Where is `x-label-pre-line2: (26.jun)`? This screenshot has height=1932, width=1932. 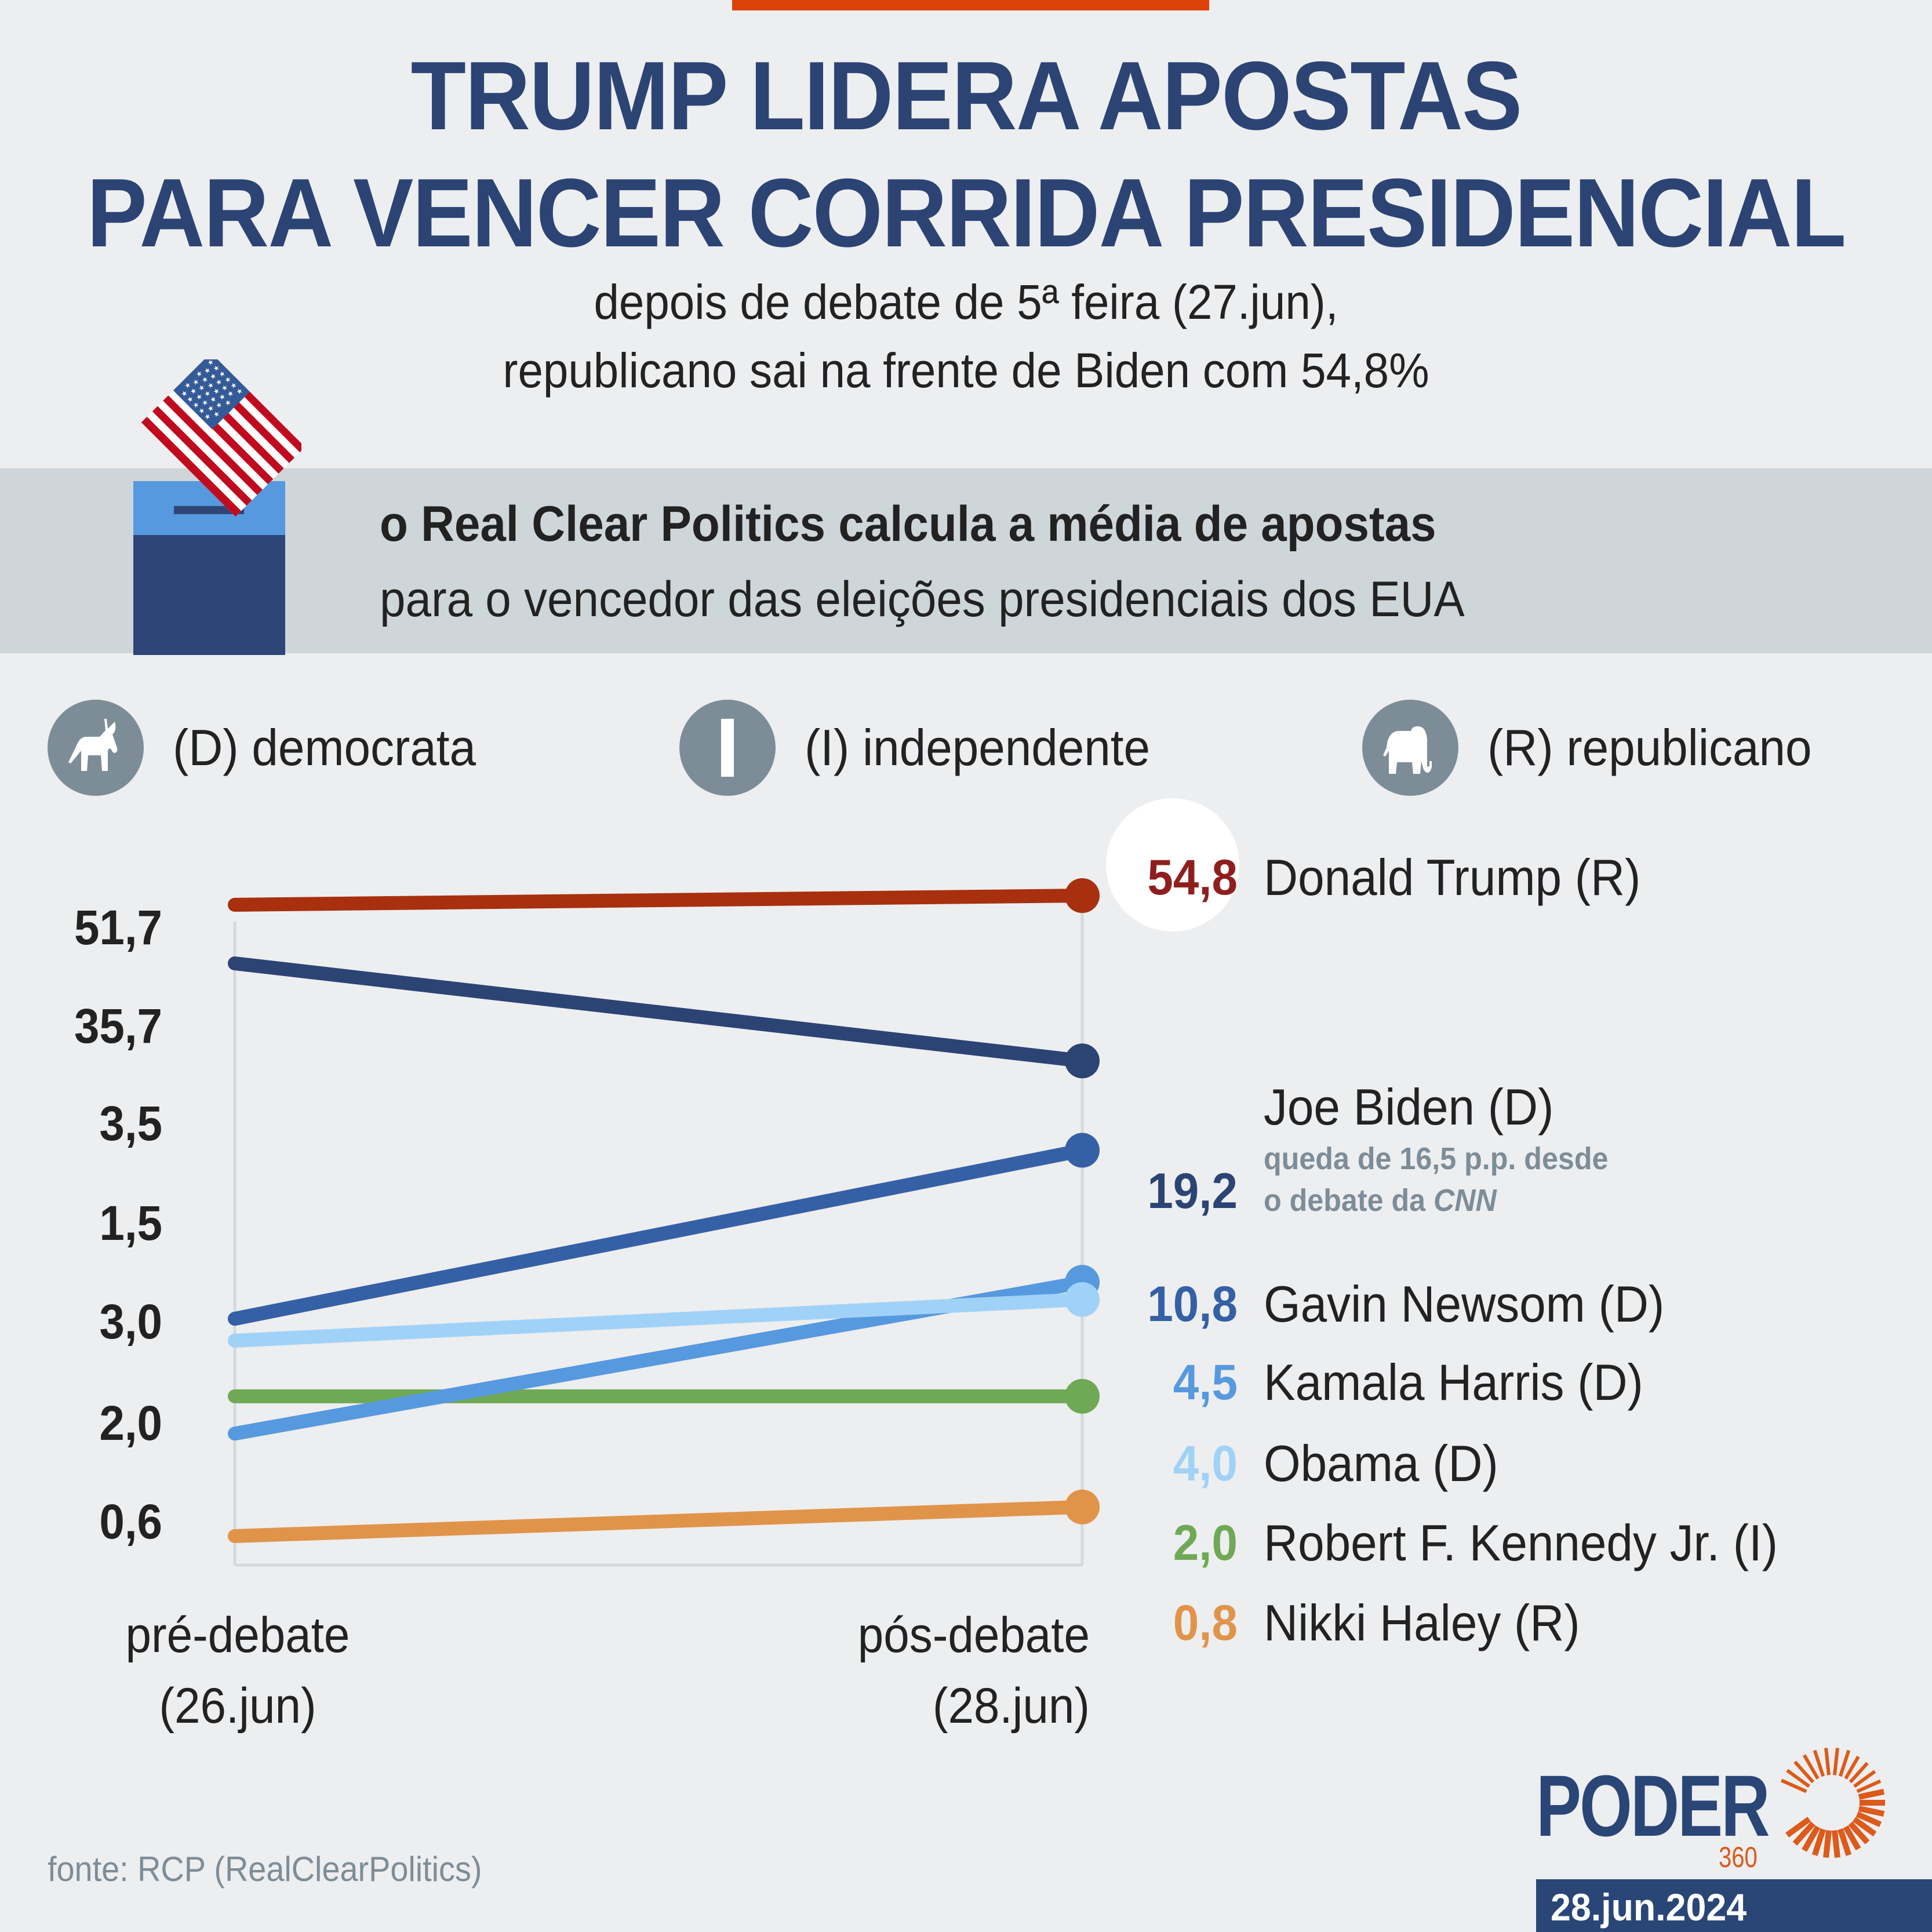
x-label-pre-line2: (26.jun) is located at coordinates (237, 1706).